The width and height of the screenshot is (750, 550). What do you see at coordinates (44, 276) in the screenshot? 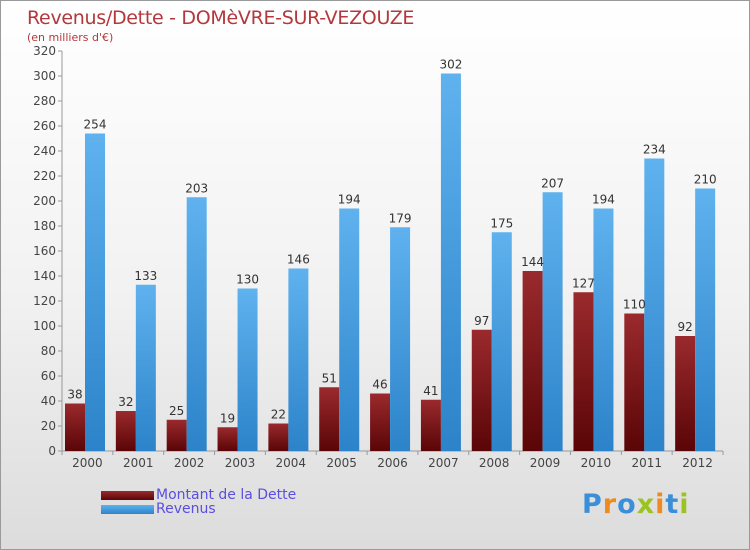
I see `y-tick-label: 140` at bounding box center [44, 276].